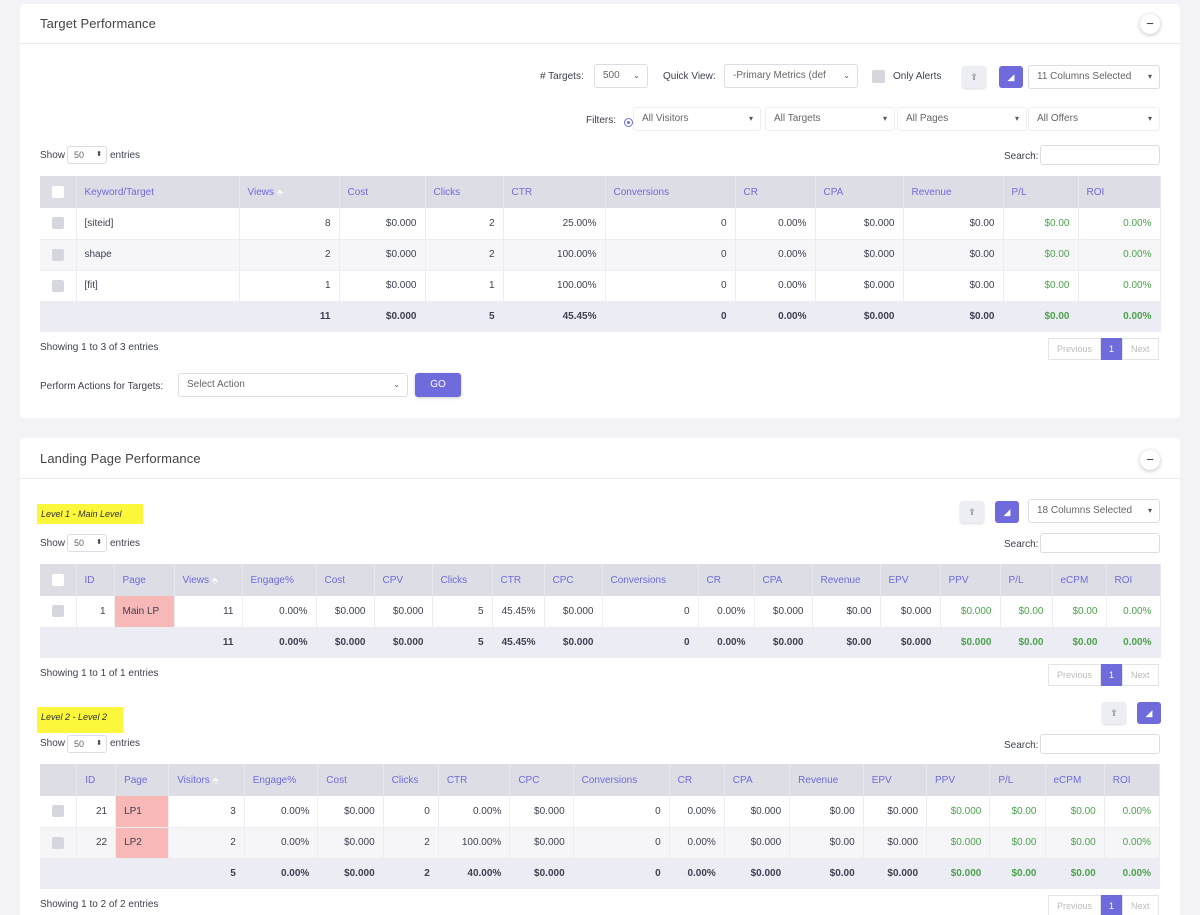 The image size is (1200, 915). I want to click on sort-icon: ⬘, so click(215, 780).